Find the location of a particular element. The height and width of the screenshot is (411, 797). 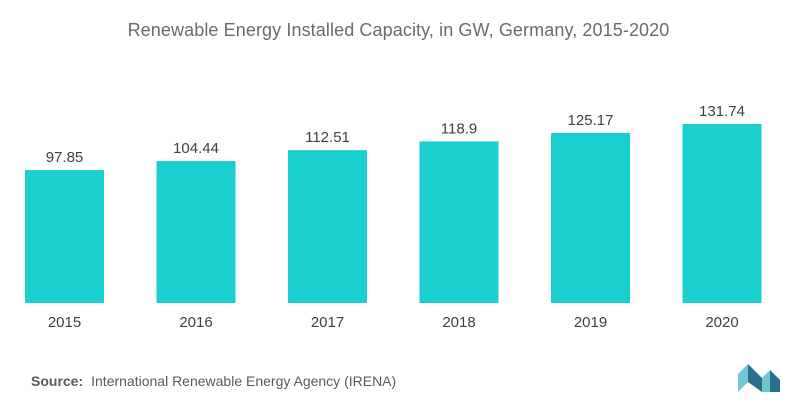

x-tick-2017: 2017 is located at coordinates (327, 322).